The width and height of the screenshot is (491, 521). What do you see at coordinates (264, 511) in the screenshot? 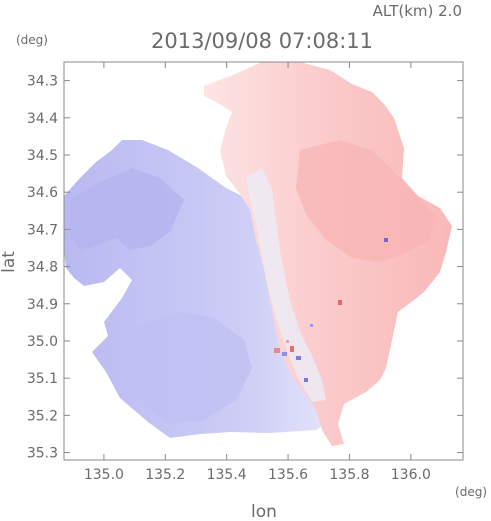
I see `x-axis-label: lon` at bounding box center [264, 511].